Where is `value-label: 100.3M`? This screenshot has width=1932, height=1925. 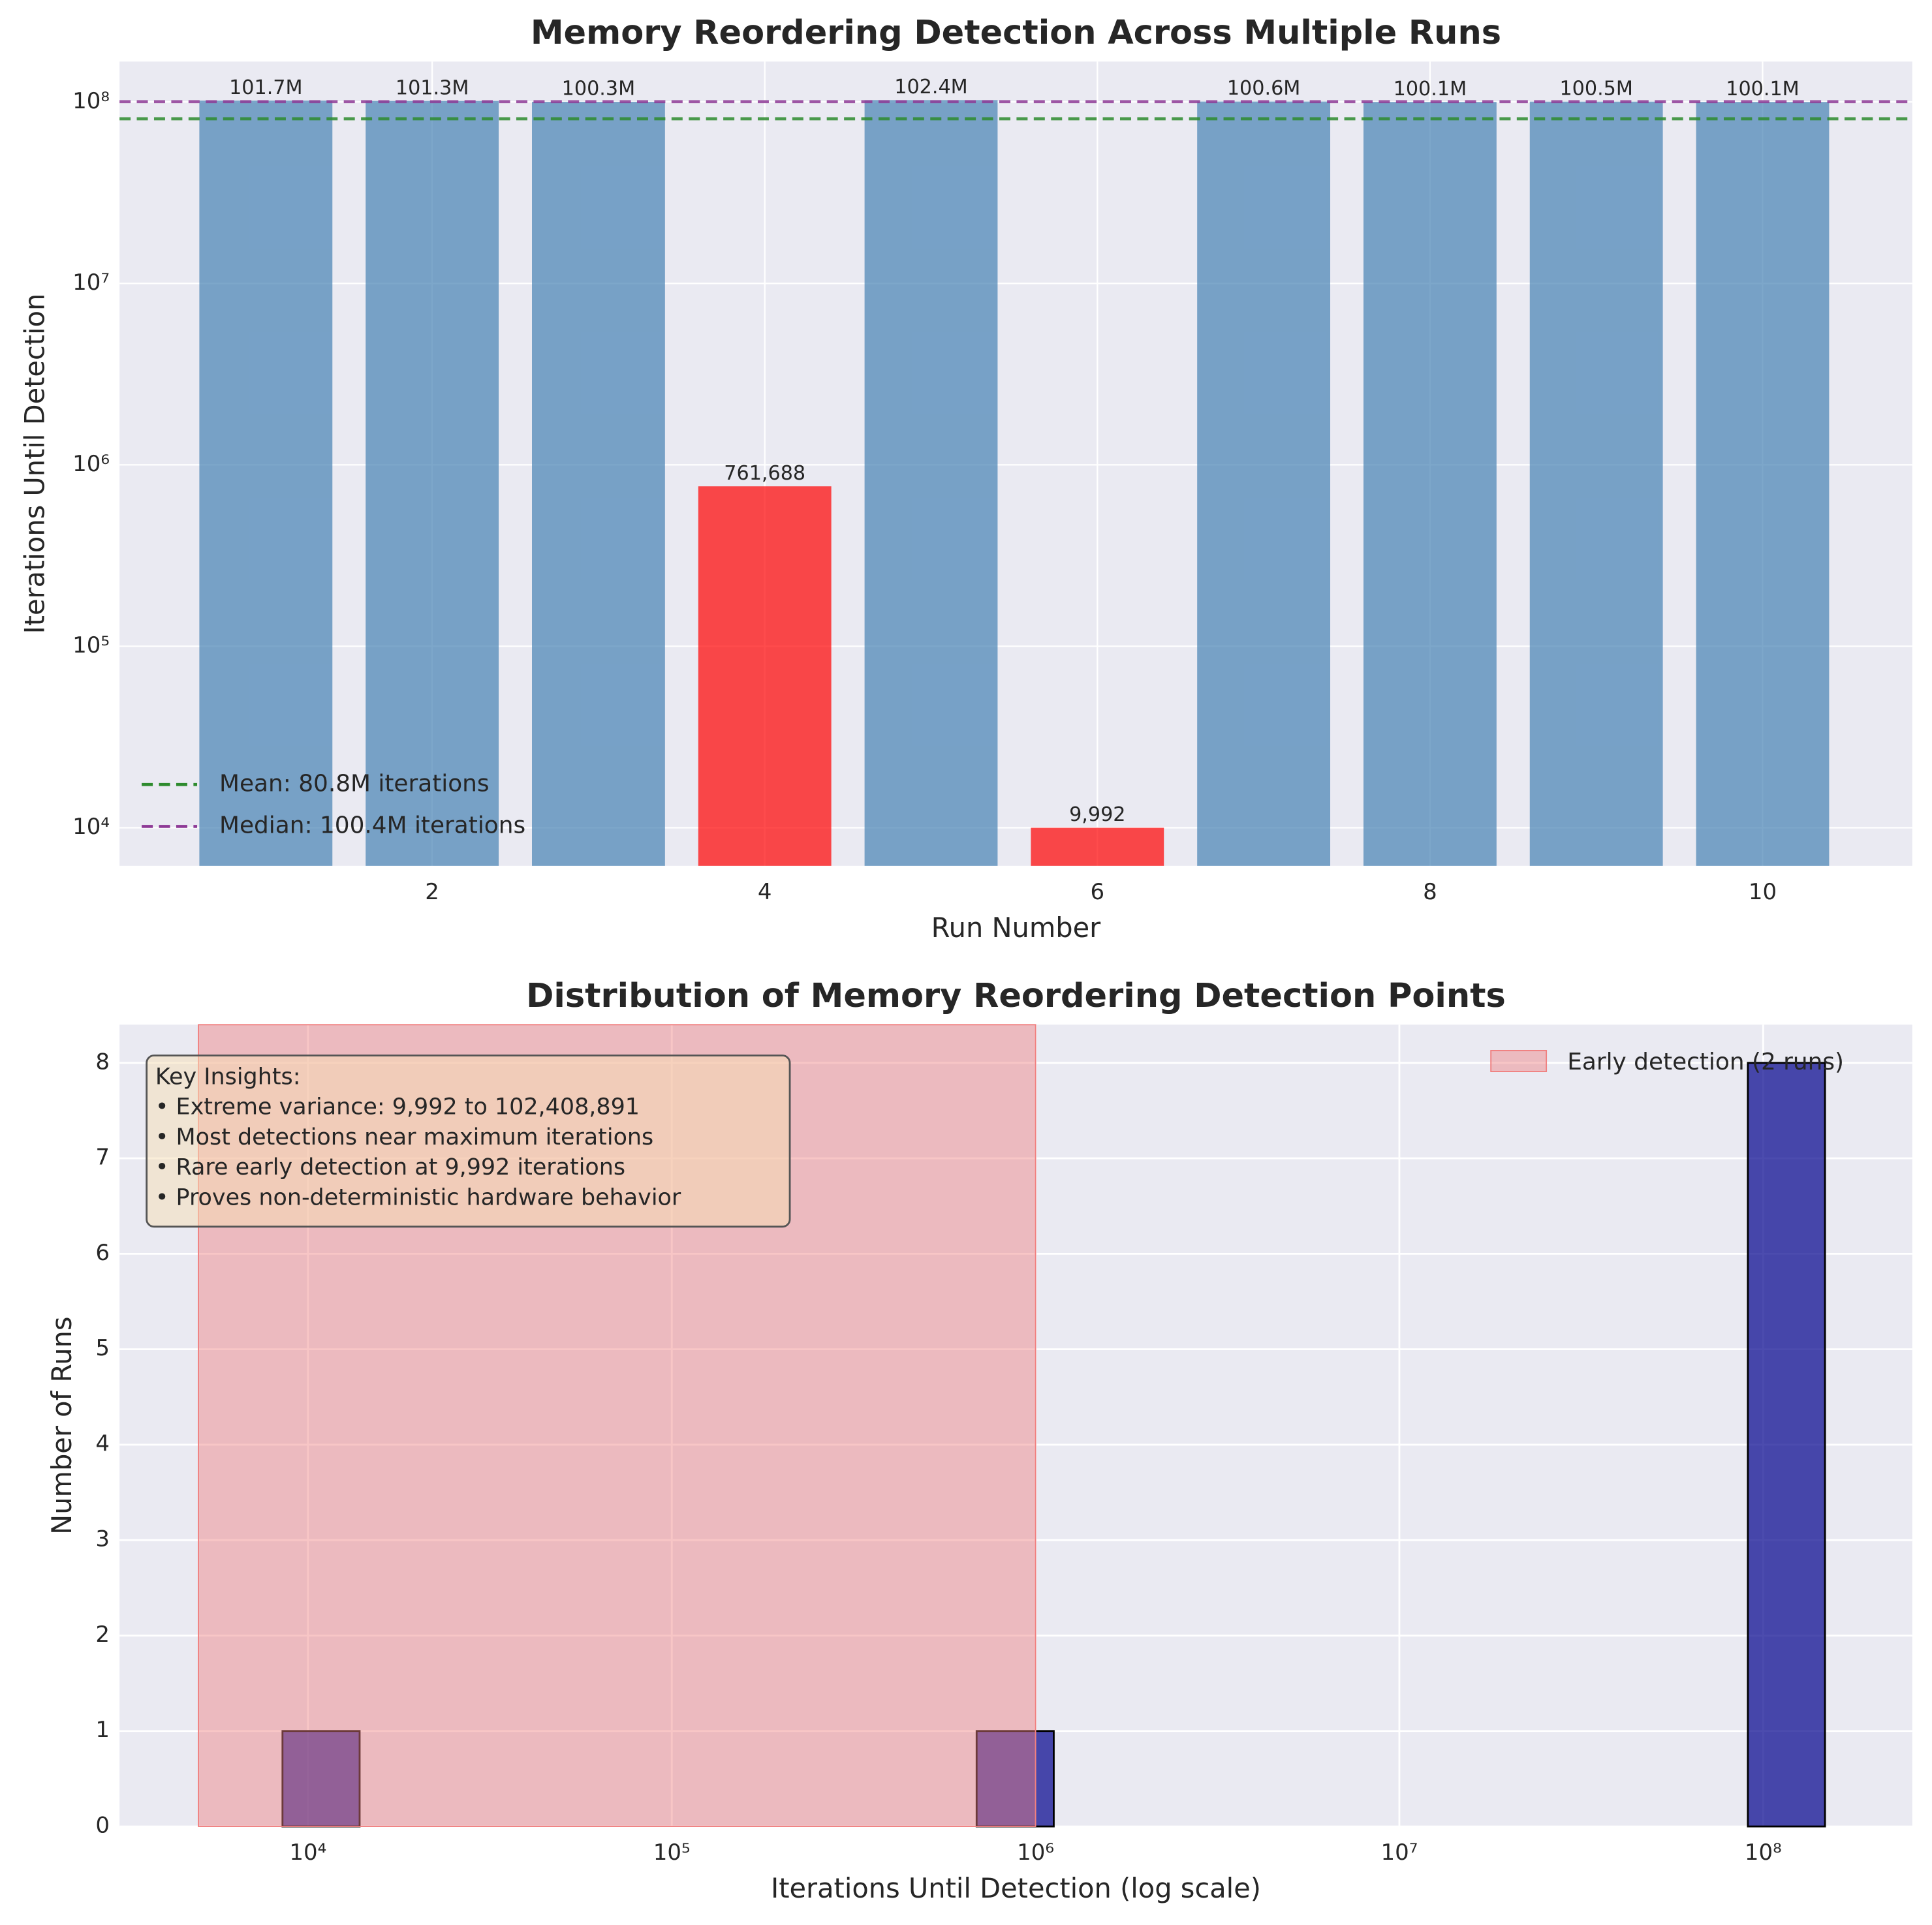 value-label: 100.3M is located at coordinates (598, 89).